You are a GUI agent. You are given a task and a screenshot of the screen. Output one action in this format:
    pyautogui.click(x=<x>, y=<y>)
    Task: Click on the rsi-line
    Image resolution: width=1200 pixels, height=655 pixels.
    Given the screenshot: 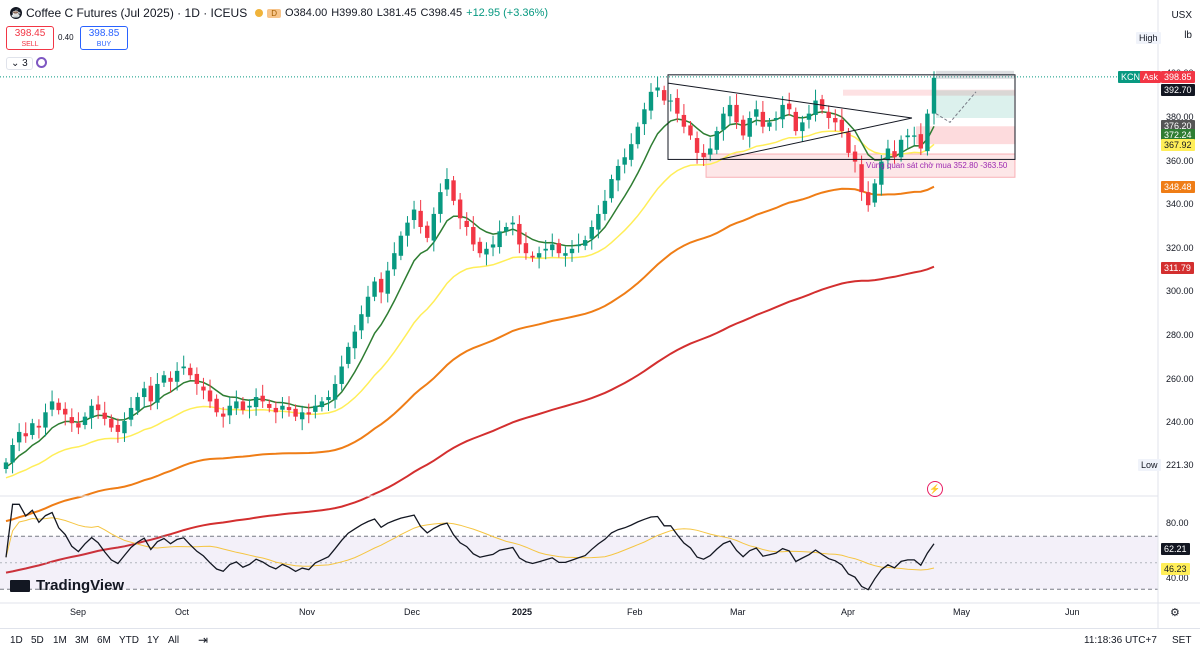 What is the action you would take?
    pyautogui.click(x=470, y=547)
    